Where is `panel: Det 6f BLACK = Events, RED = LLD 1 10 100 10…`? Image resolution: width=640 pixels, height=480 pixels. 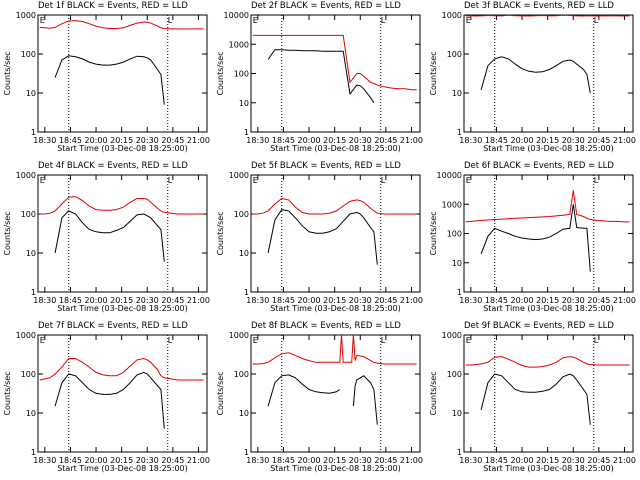
panel: Det 6f BLACK = Events, RED = LLD 1 10 100 10… is located at coordinates (532, 237).